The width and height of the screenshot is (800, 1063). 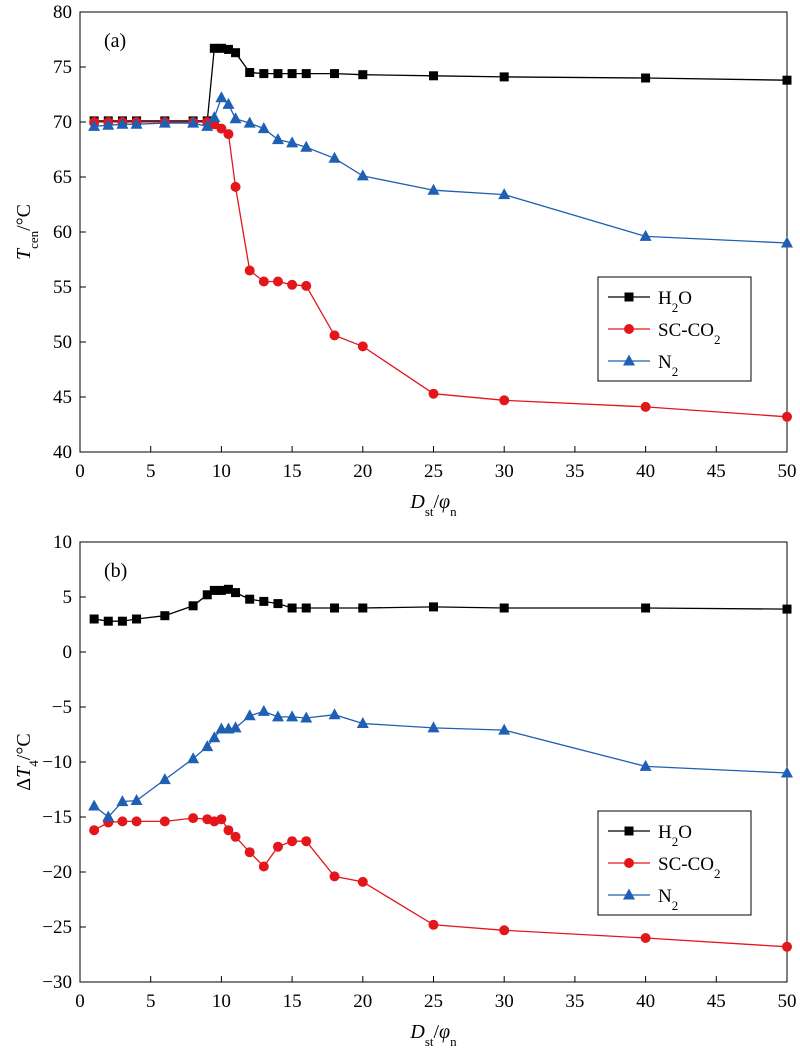 What do you see at coordinates (62, 707) in the screenshot?
I see `y-tick-label: −5` at bounding box center [62, 707].